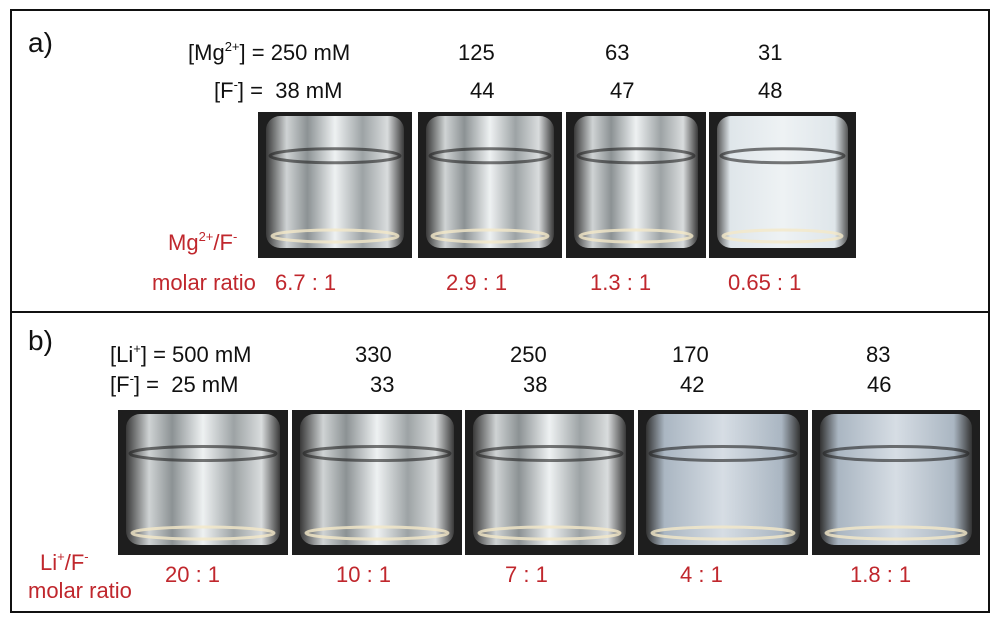  Describe the element at coordinates (476, 52) in the screenshot. I see `cation-value: 125` at that location.